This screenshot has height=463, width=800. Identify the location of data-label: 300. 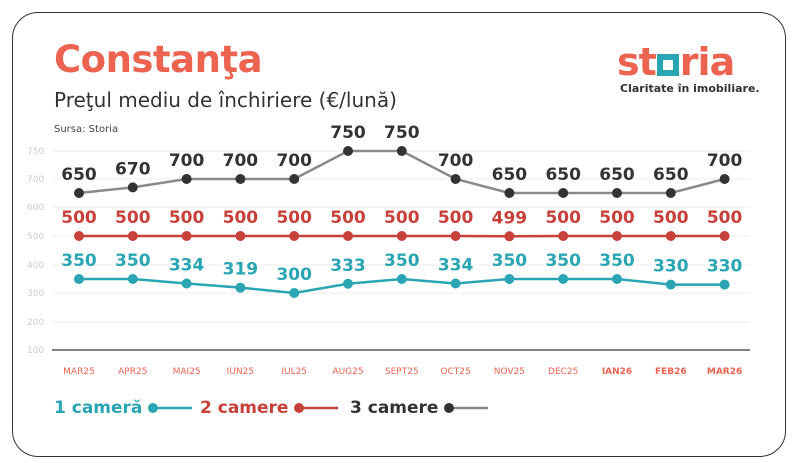
(294, 275).